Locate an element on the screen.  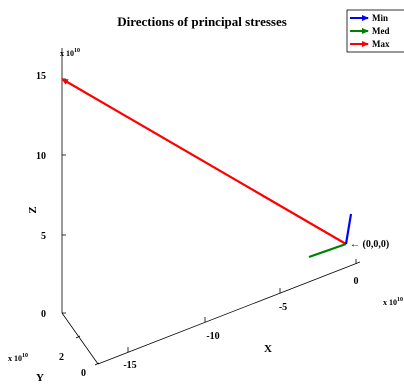
y-tick-label-2: 2 is located at coordinates (61, 357).